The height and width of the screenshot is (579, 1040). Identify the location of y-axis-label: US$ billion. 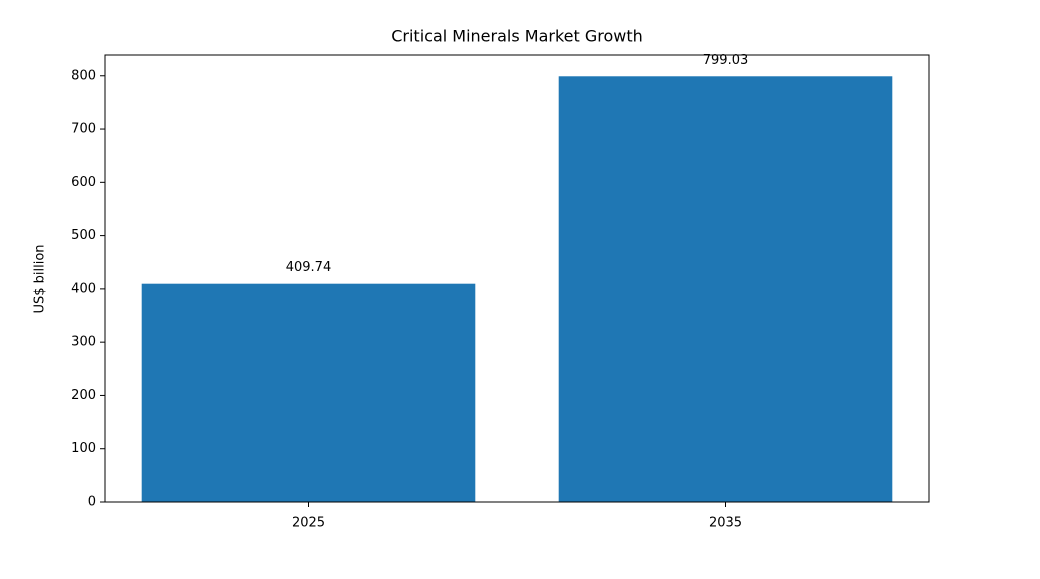
(40, 278).